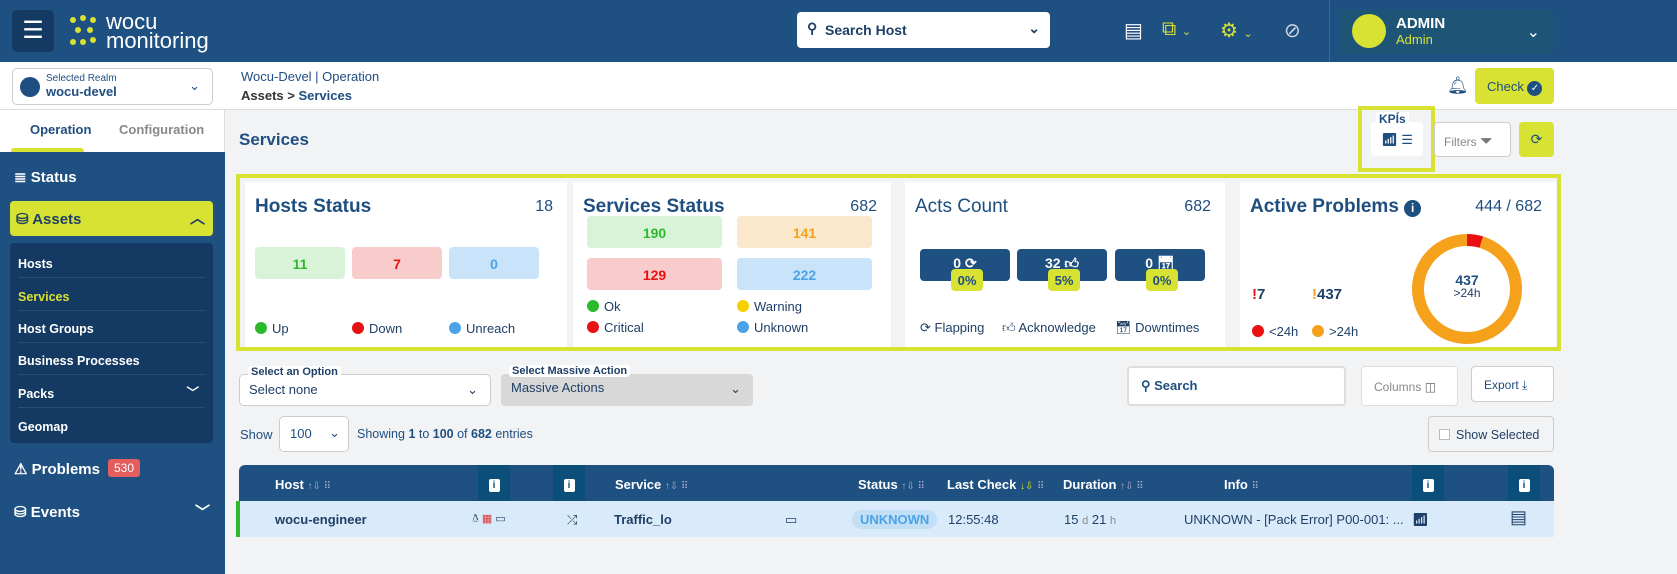 The image size is (1677, 574). I want to click on legend-acknowledge: 👍︎ Acknowledge, so click(1049, 327).